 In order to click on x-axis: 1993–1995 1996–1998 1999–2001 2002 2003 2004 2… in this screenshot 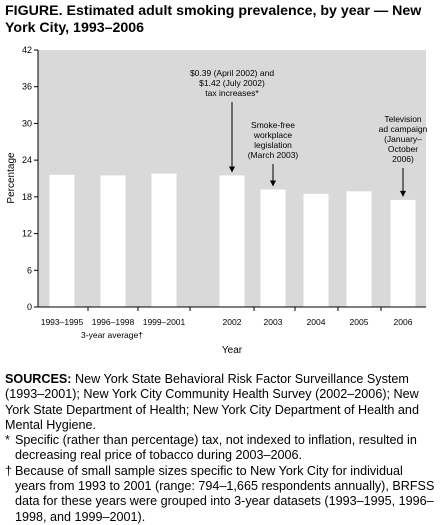, I will do `click(232, 316)`.